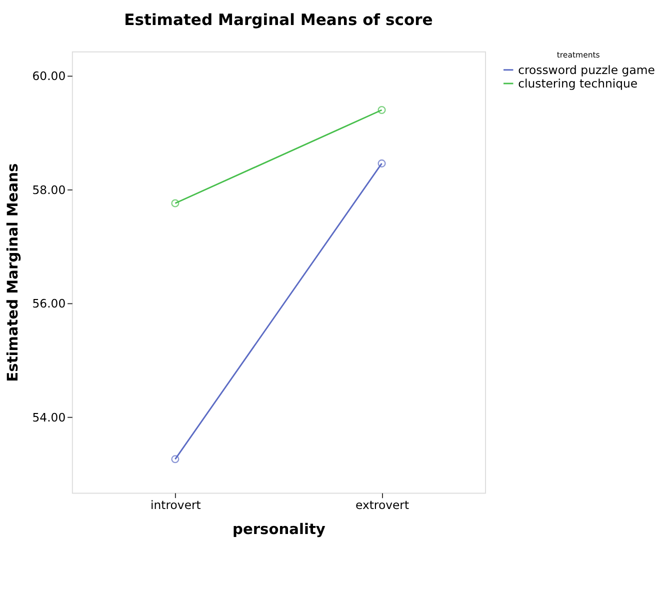 The image size is (660, 589). I want to click on legend-title: treatments, so click(578, 55).